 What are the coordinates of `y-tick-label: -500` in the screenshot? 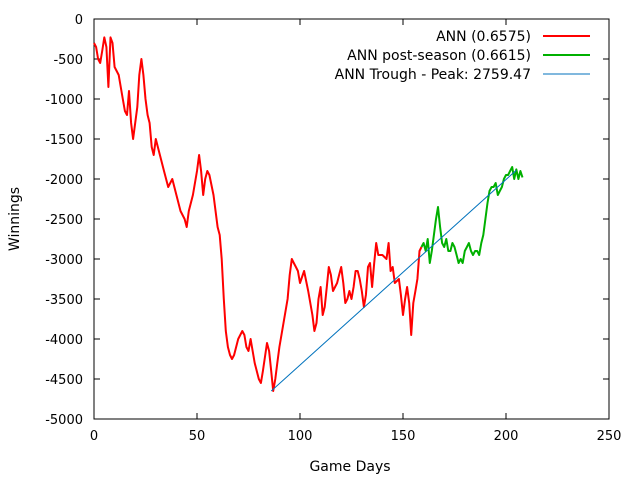 It's located at (68, 60).